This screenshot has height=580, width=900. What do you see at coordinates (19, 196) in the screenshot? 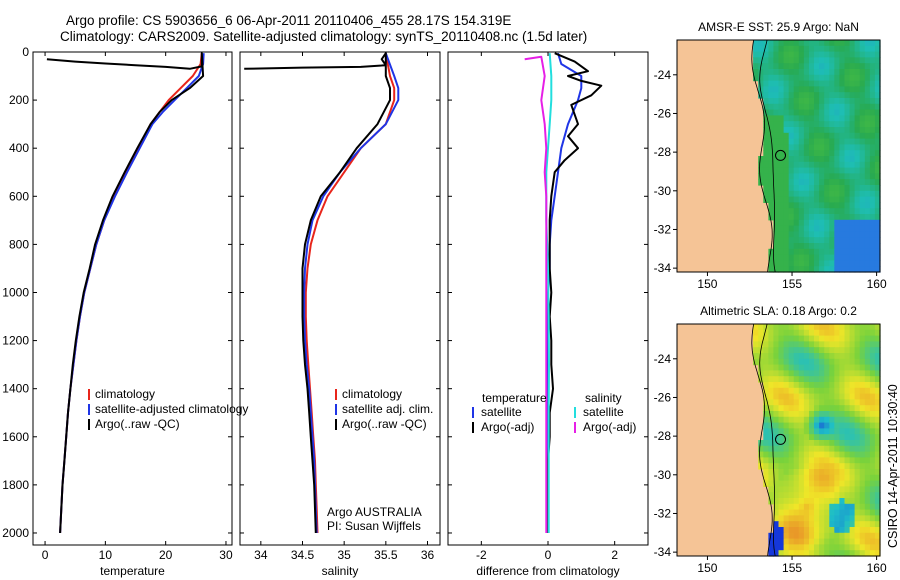
I see `temperature-ytick-label: 600` at bounding box center [19, 196].